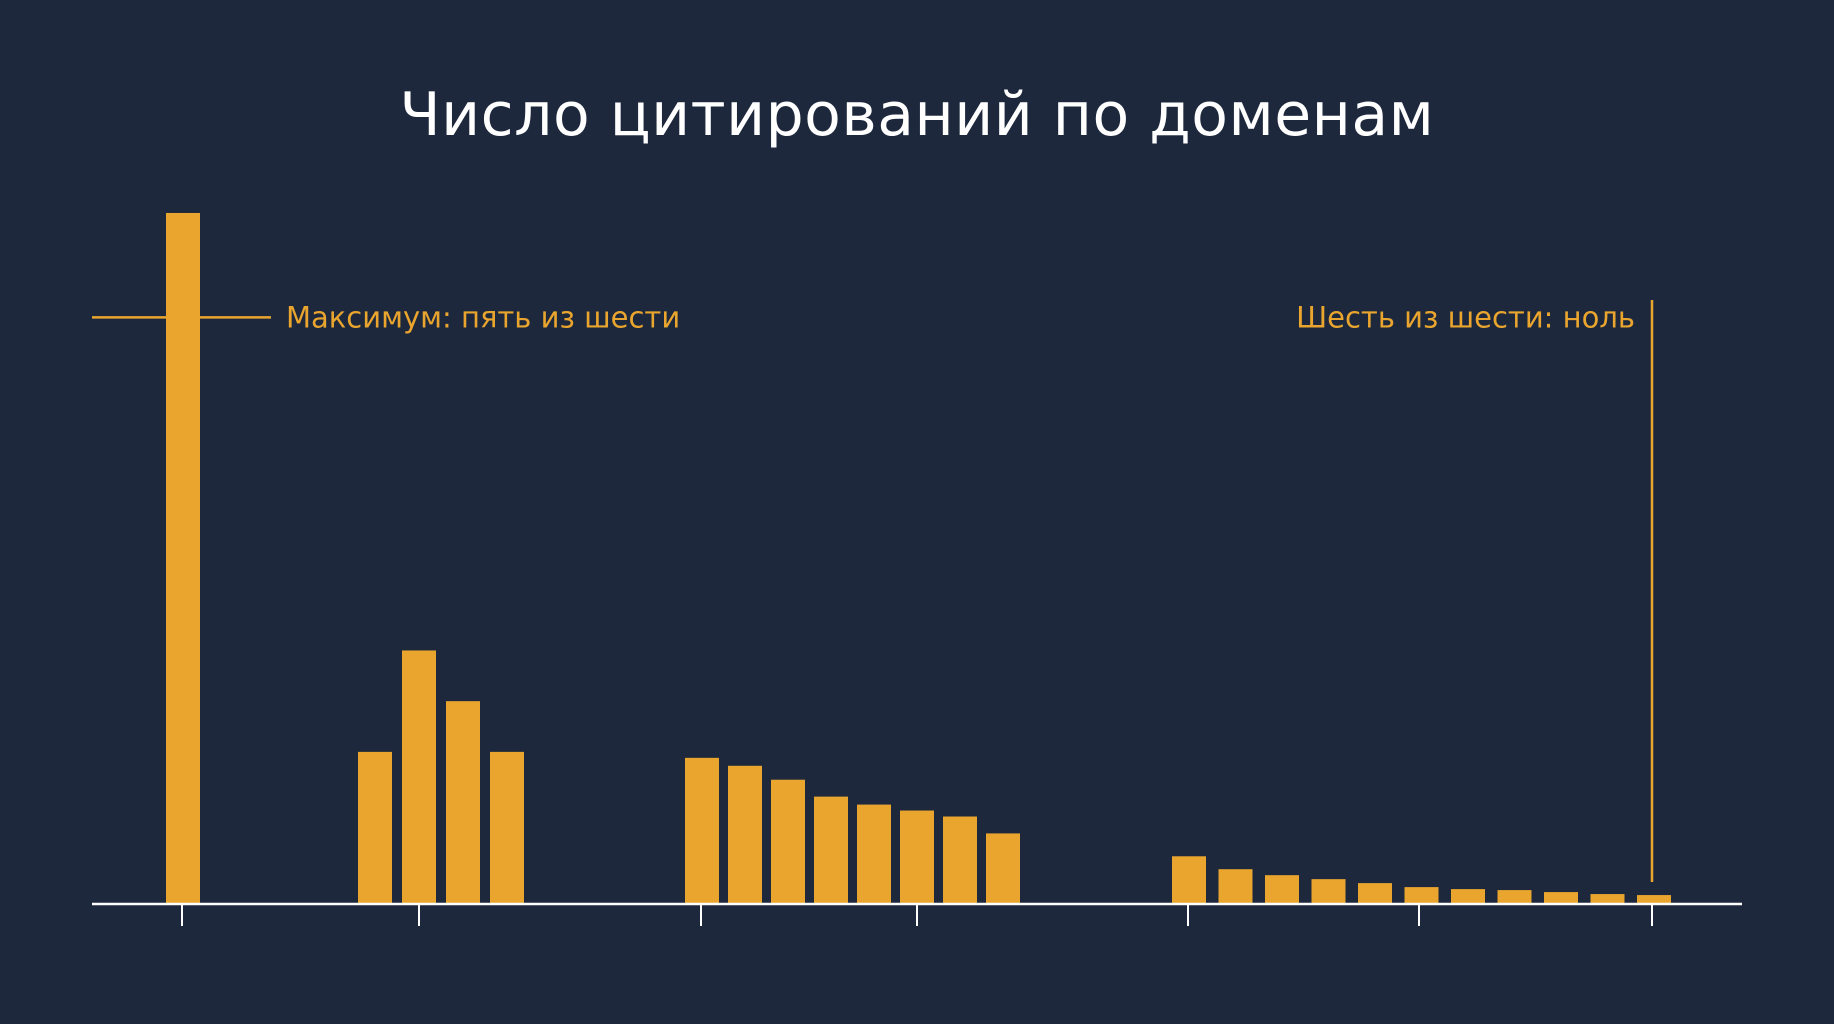 The width and height of the screenshot is (1834, 1024). I want to click on max-annotation-label: Максимум: пять из шести, so click(483, 317).